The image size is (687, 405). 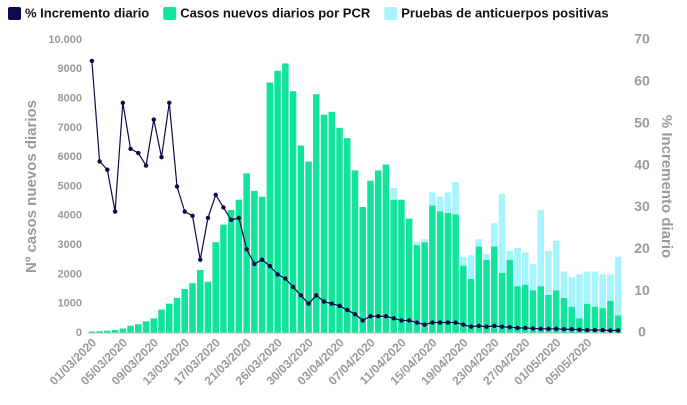 What do you see at coordinates (79, 333) in the screenshot?
I see `y-tick-label: 0` at bounding box center [79, 333].